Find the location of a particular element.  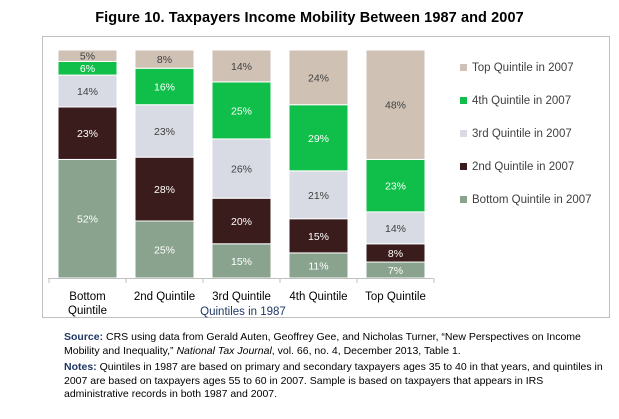

data-label: 21% is located at coordinates (318, 196).